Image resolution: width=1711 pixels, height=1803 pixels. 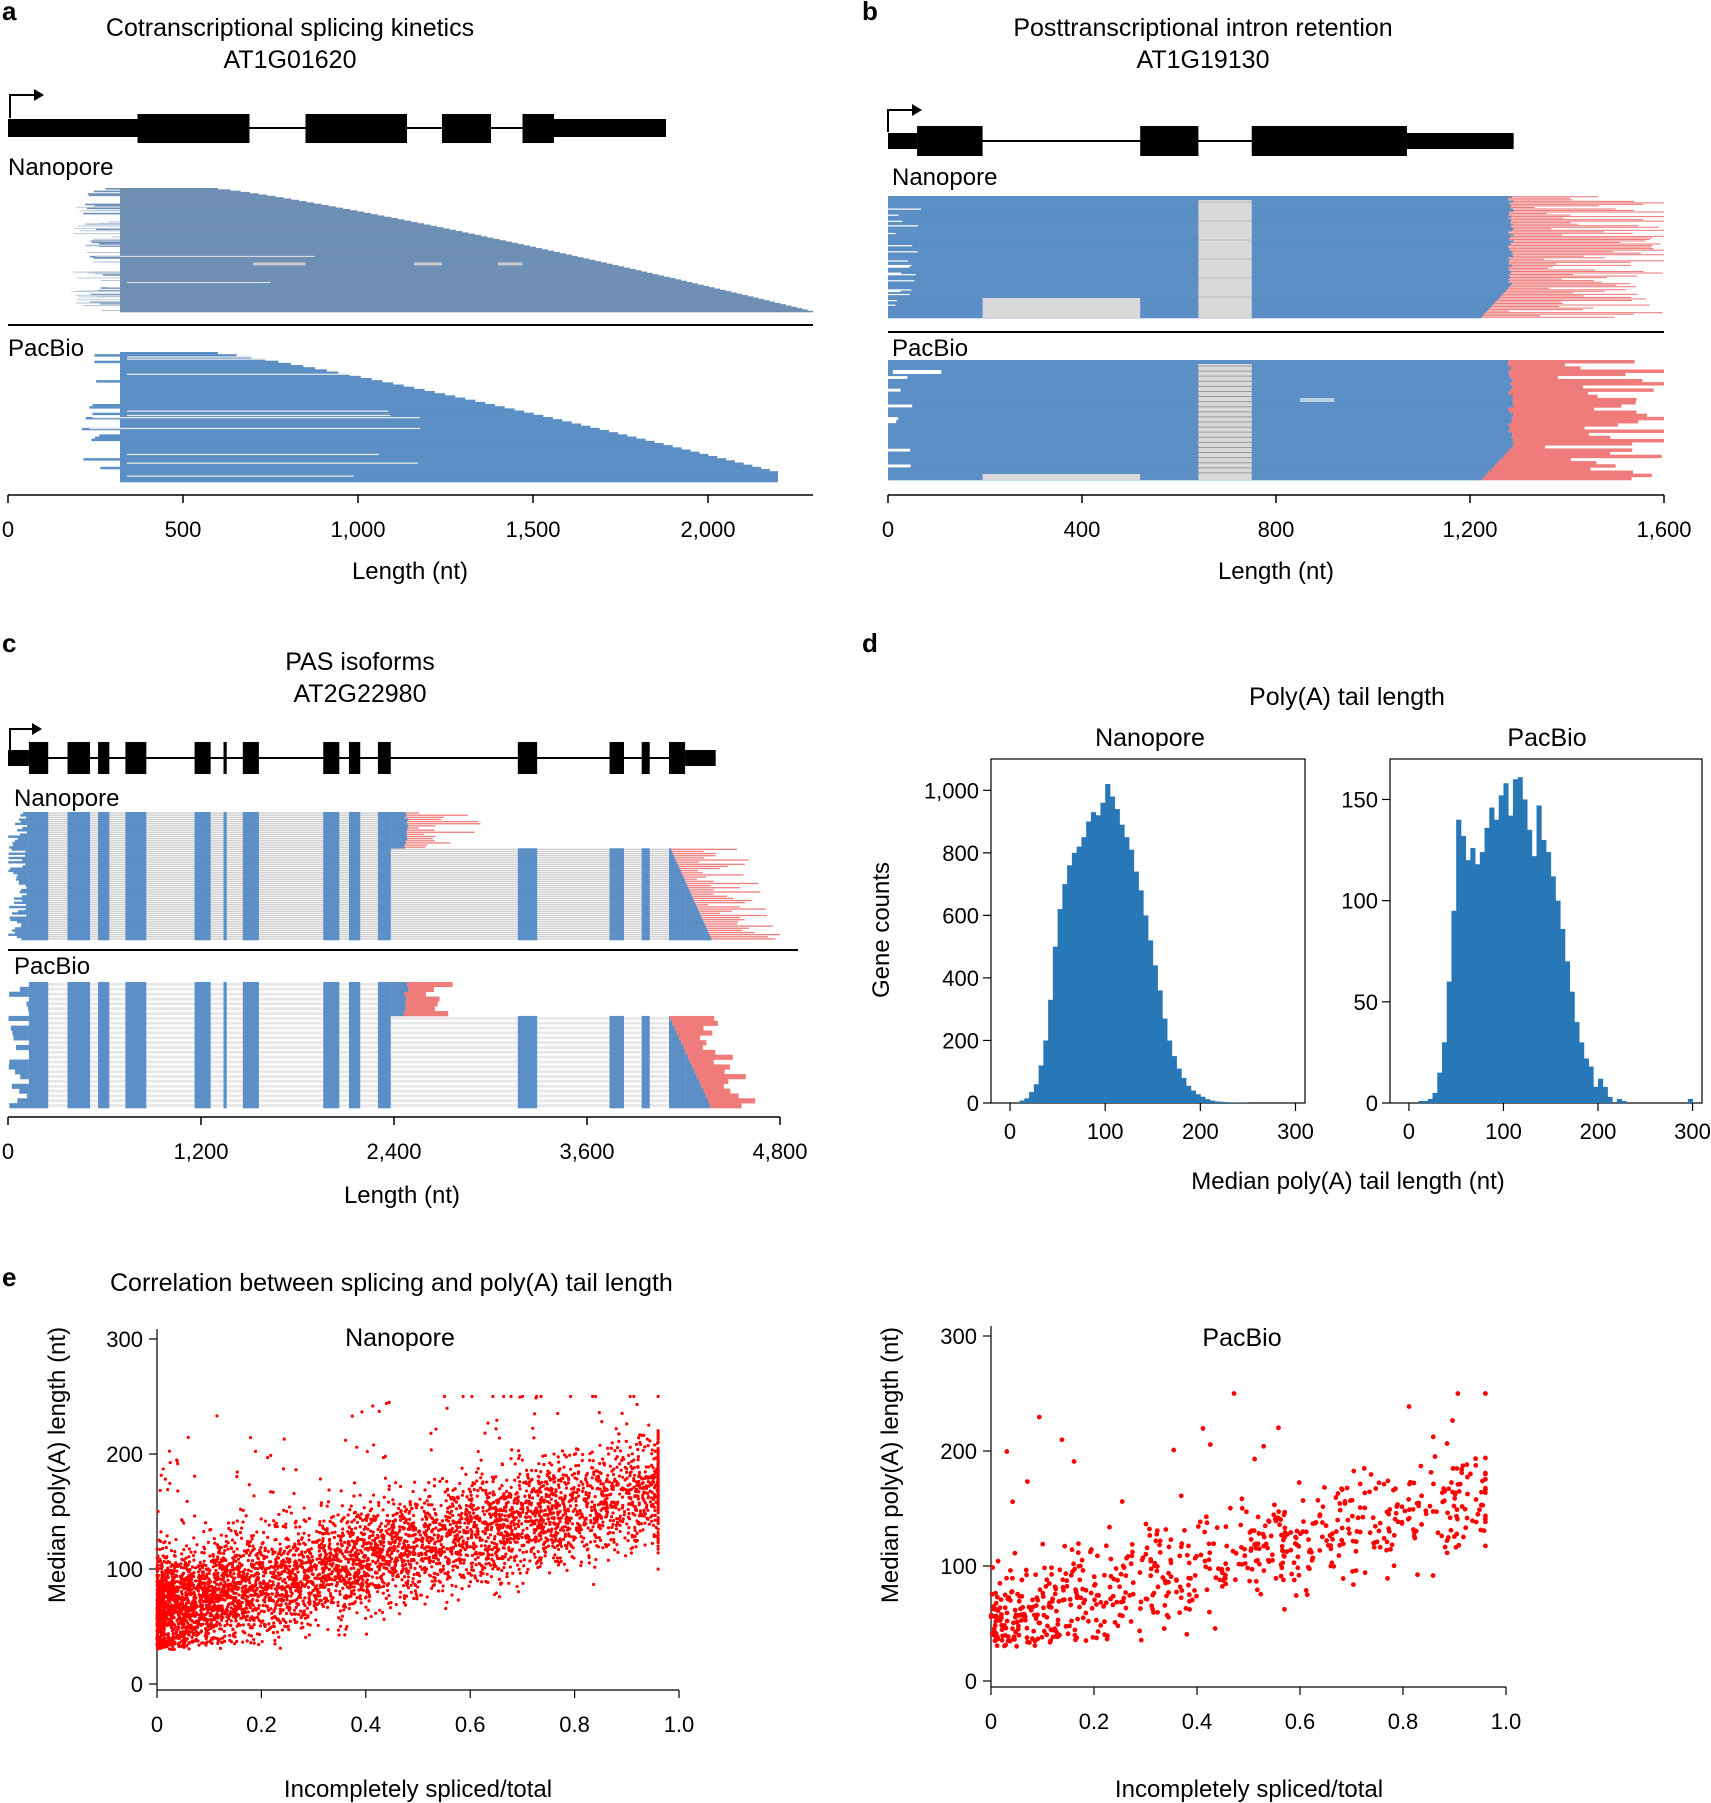 I want to click on intron-retained-read, so click(x=253, y=454).